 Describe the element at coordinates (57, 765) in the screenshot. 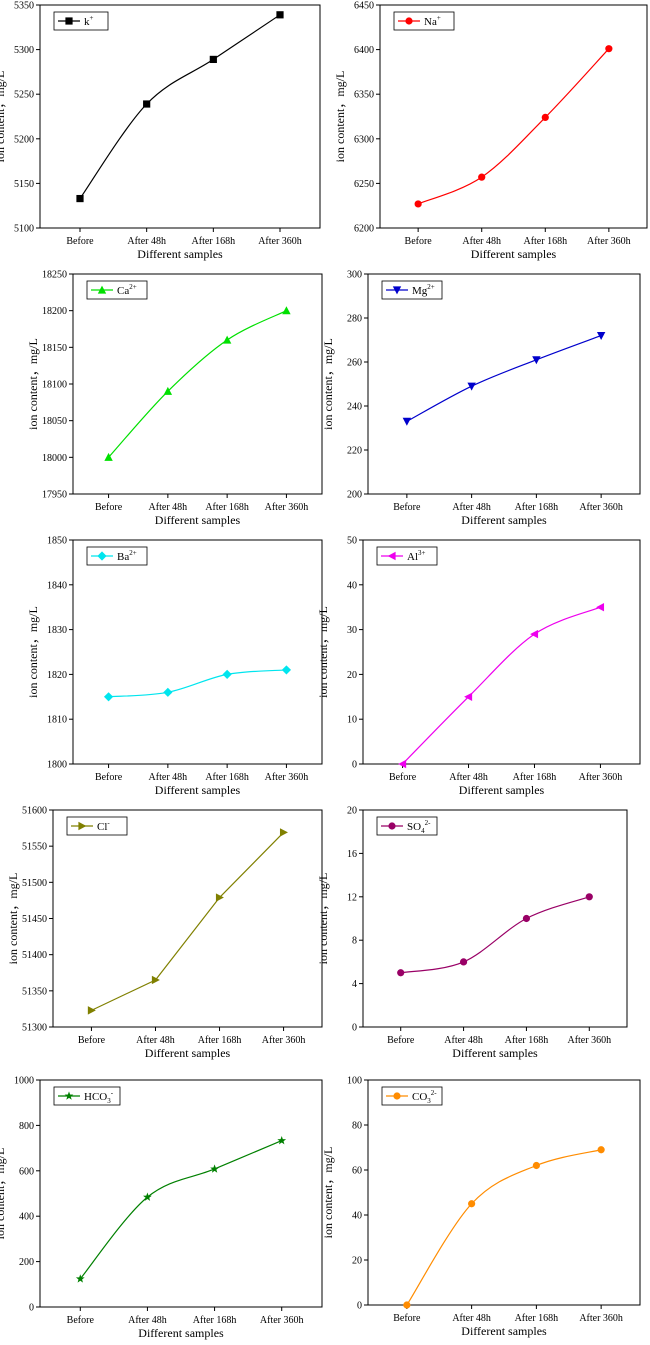

I see `y-tick-label: 1800` at that location.